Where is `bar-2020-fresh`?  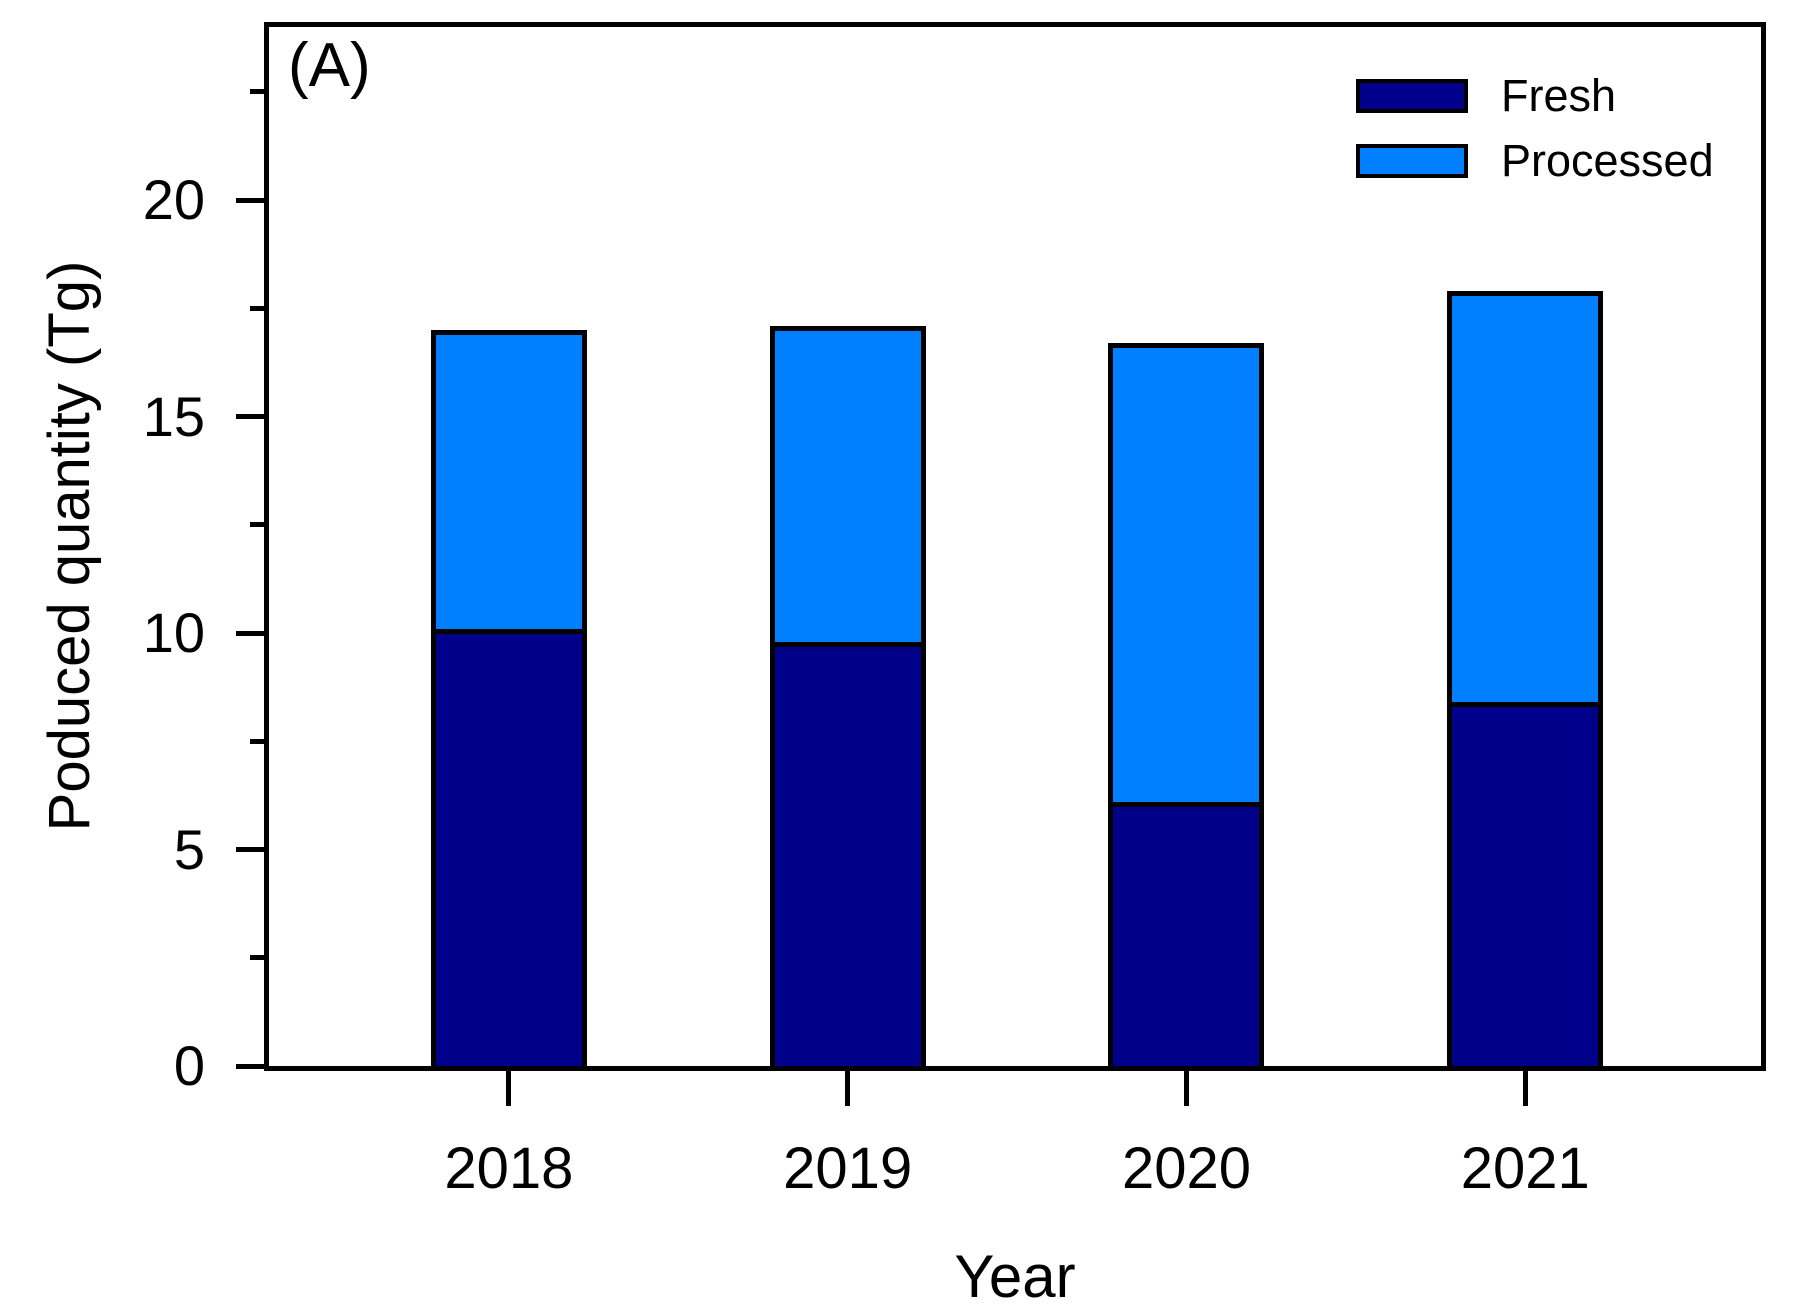 bar-2020-fresh is located at coordinates (1186, 936).